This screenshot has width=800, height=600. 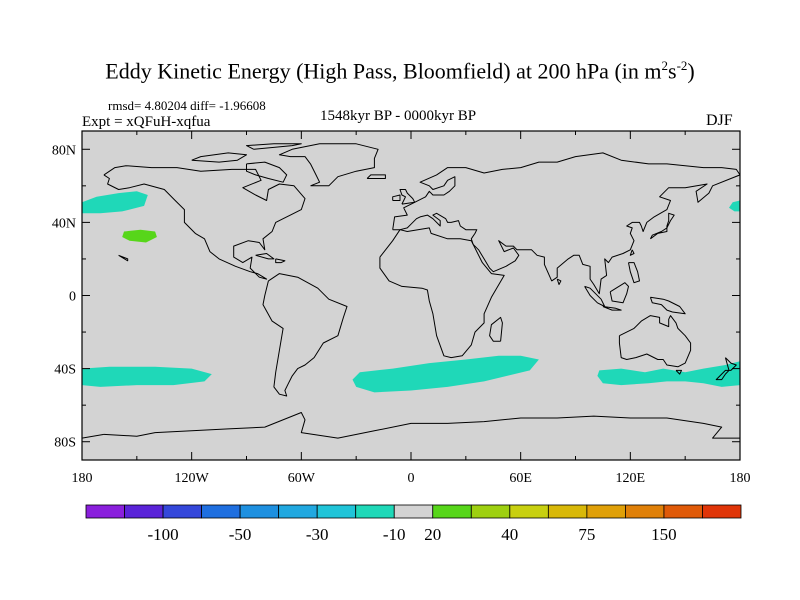 What do you see at coordinates (115, 202) in the screenshot?
I see `north-pacific-anomaly` at bounding box center [115, 202].